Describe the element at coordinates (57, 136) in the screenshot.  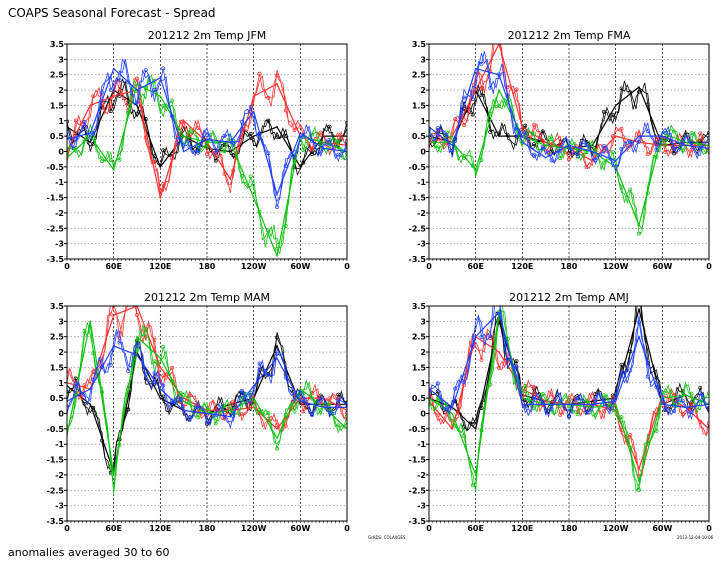
I see `y-tick-label: 0.5` at that location.